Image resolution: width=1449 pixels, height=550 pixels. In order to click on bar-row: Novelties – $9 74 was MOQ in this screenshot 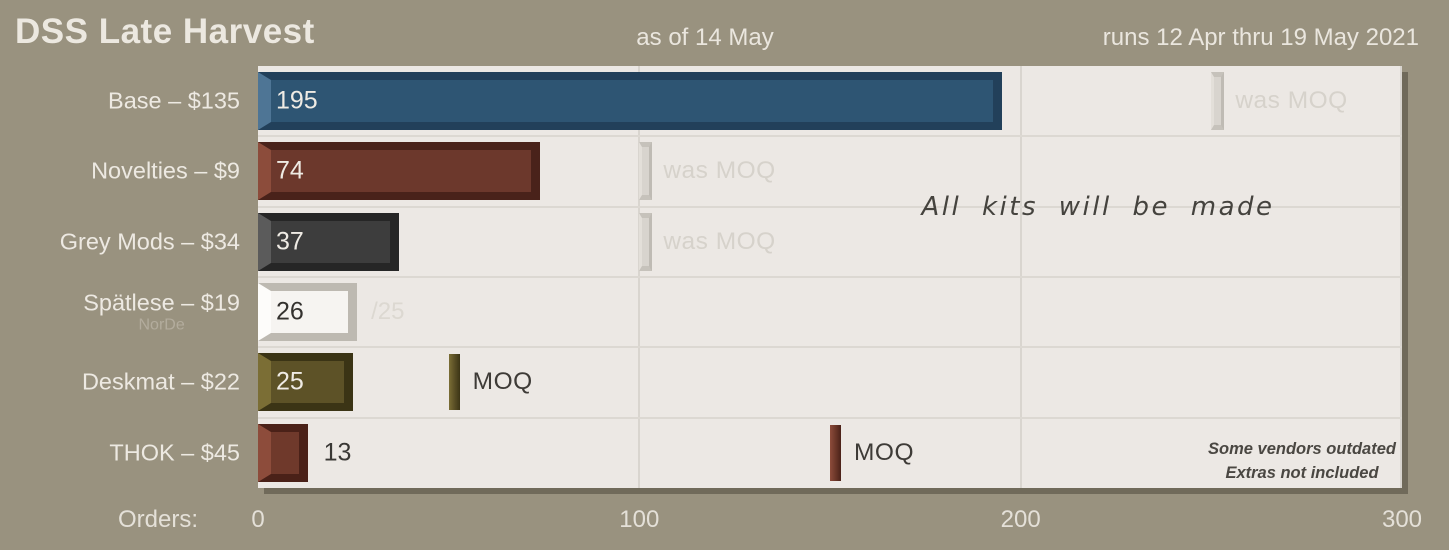, I will do `click(746, 171)`.